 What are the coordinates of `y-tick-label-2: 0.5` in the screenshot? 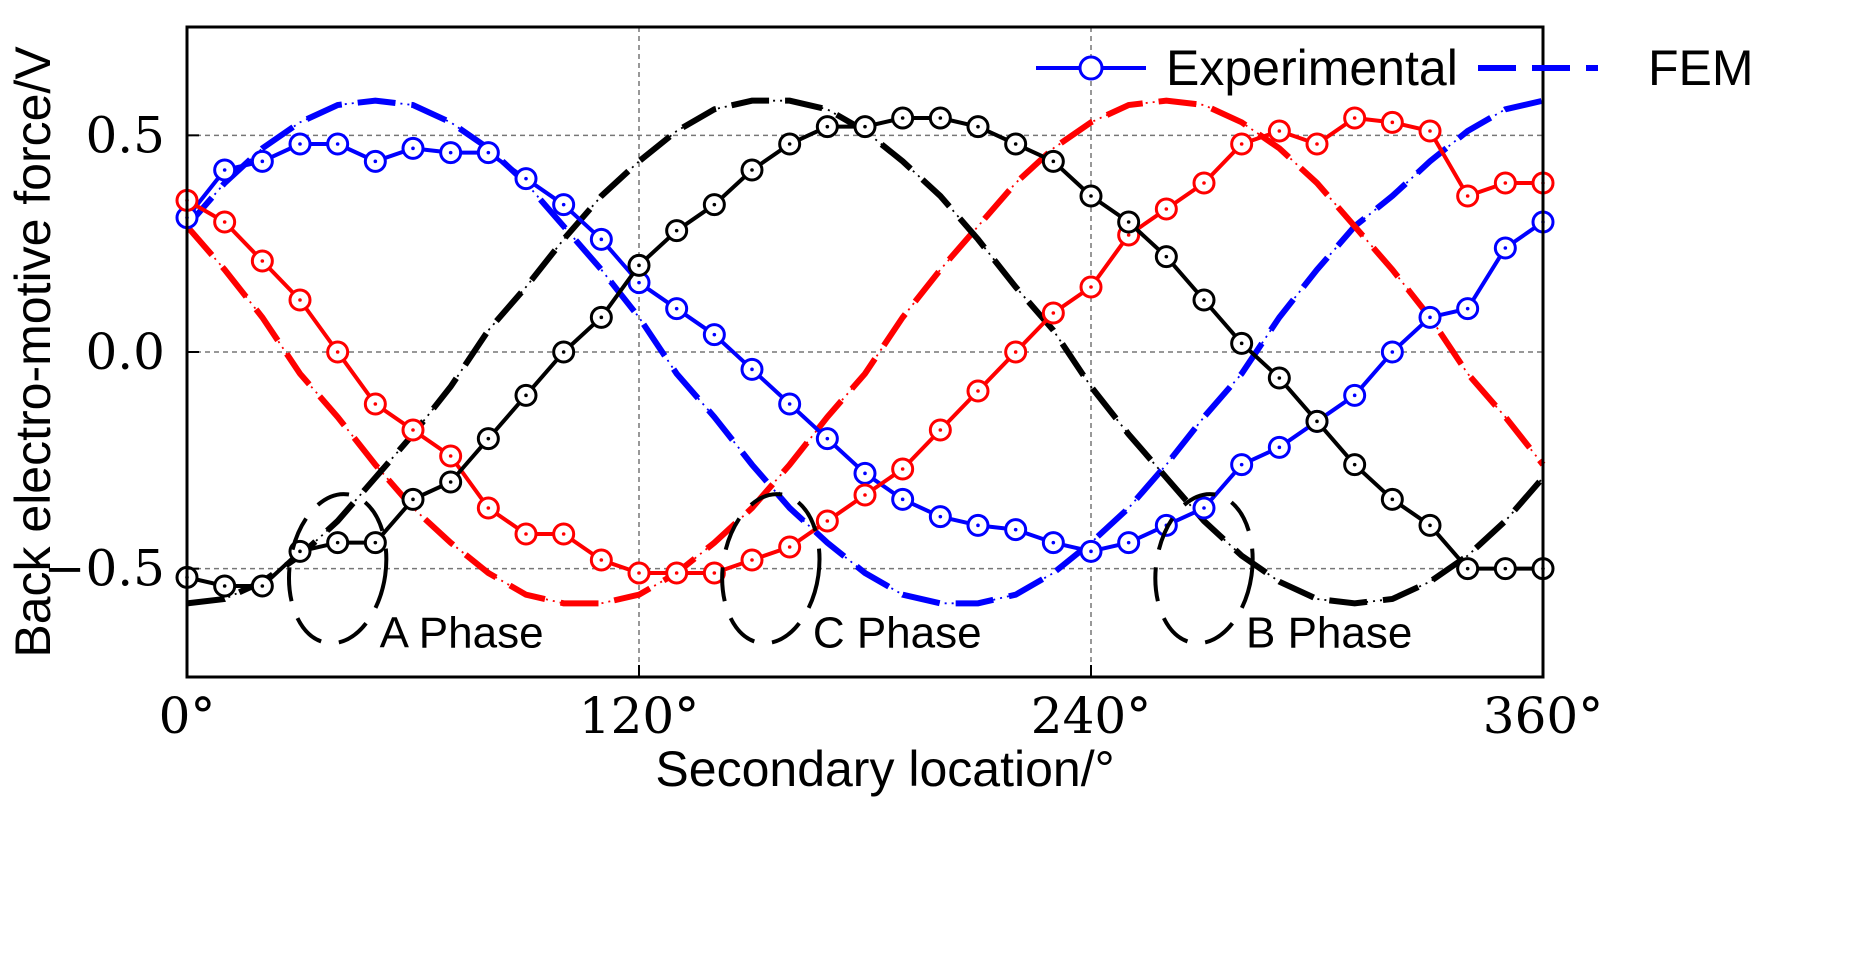 It's located at (125, 135).